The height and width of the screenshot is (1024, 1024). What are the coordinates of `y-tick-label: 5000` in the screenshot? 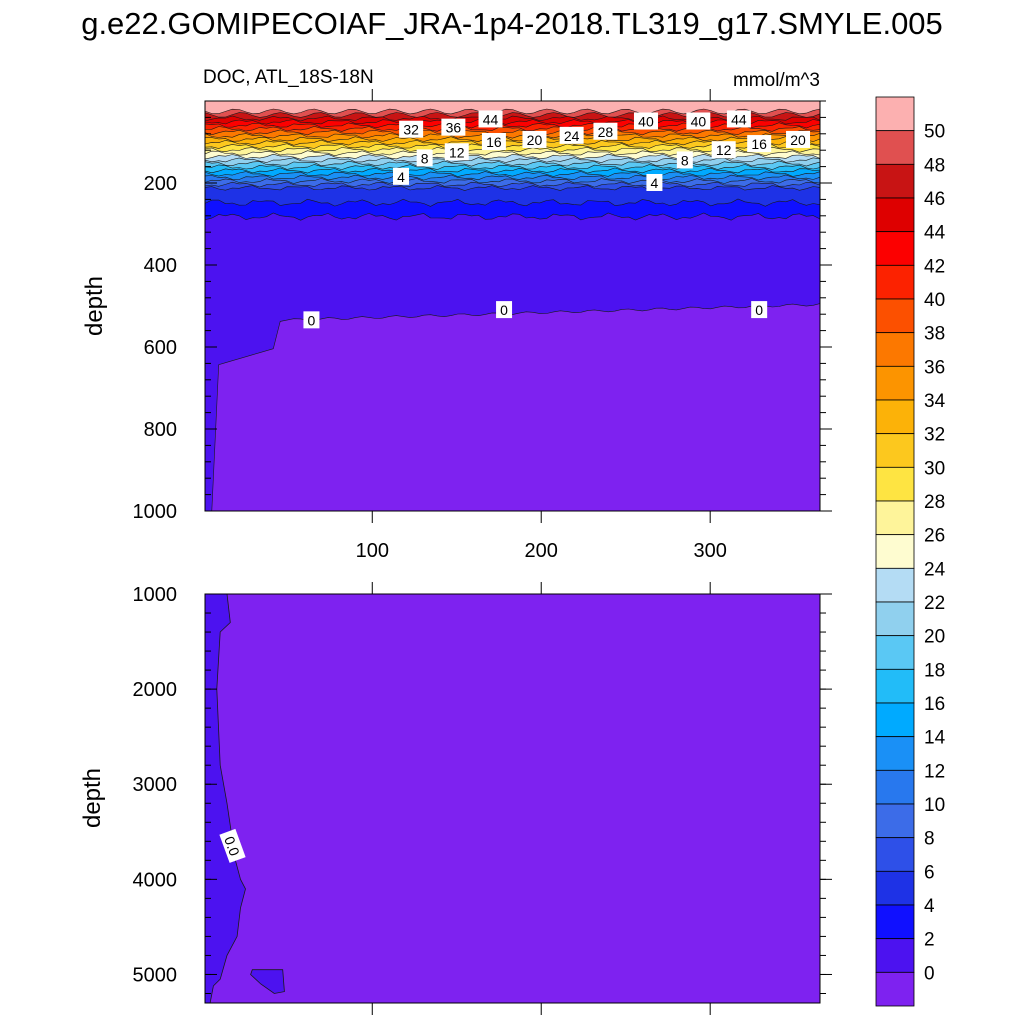 It's located at (155, 975).